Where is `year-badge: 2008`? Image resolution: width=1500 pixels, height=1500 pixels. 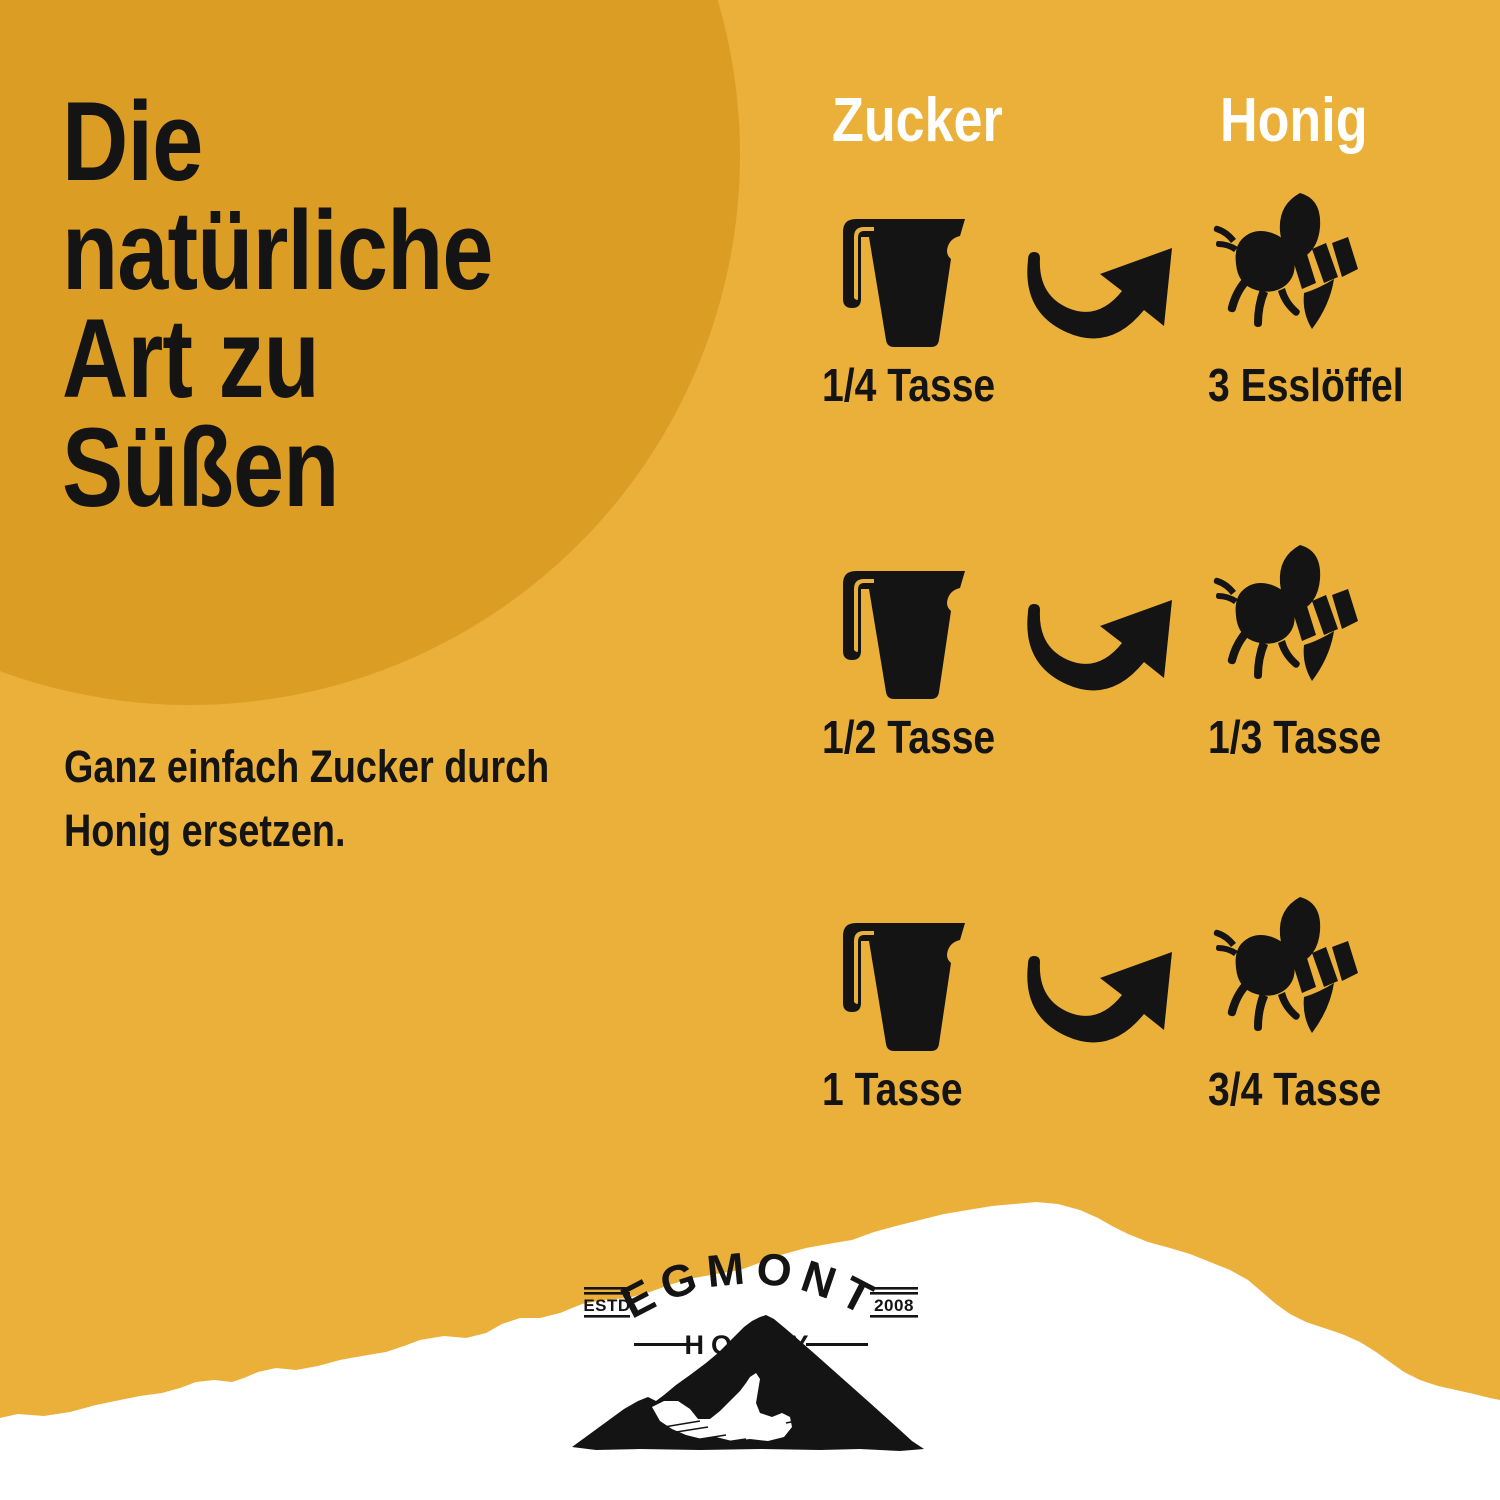
year-badge: 2008 is located at coordinates (894, 1302).